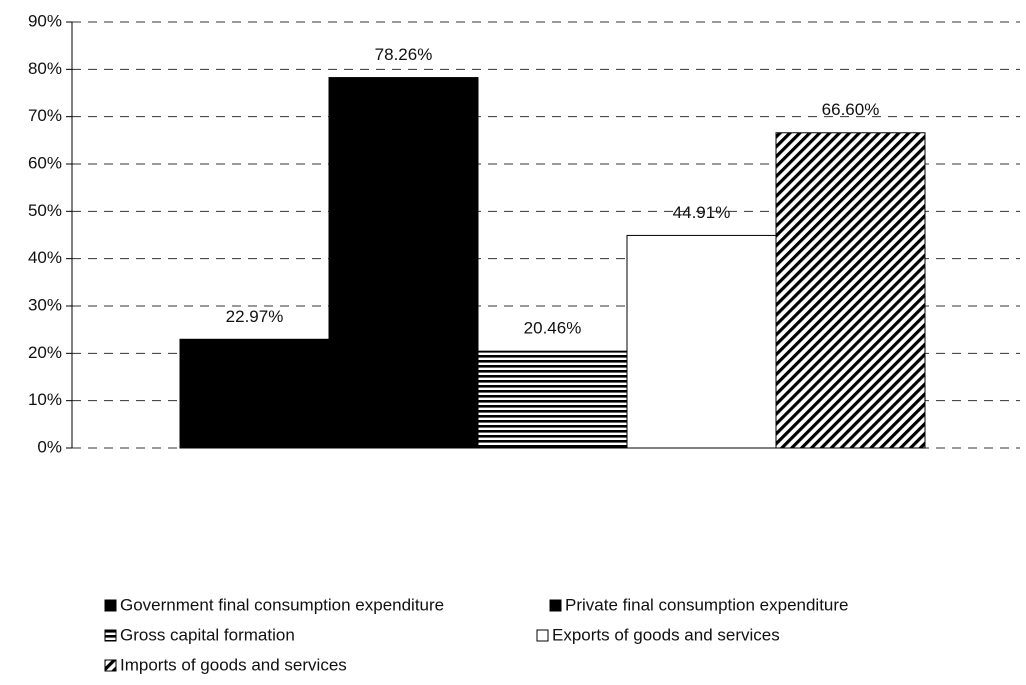  What do you see at coordinates (45, 304) in the screenshot?
I see `y-tick-label: 30%` at bounding box center [45, 304].